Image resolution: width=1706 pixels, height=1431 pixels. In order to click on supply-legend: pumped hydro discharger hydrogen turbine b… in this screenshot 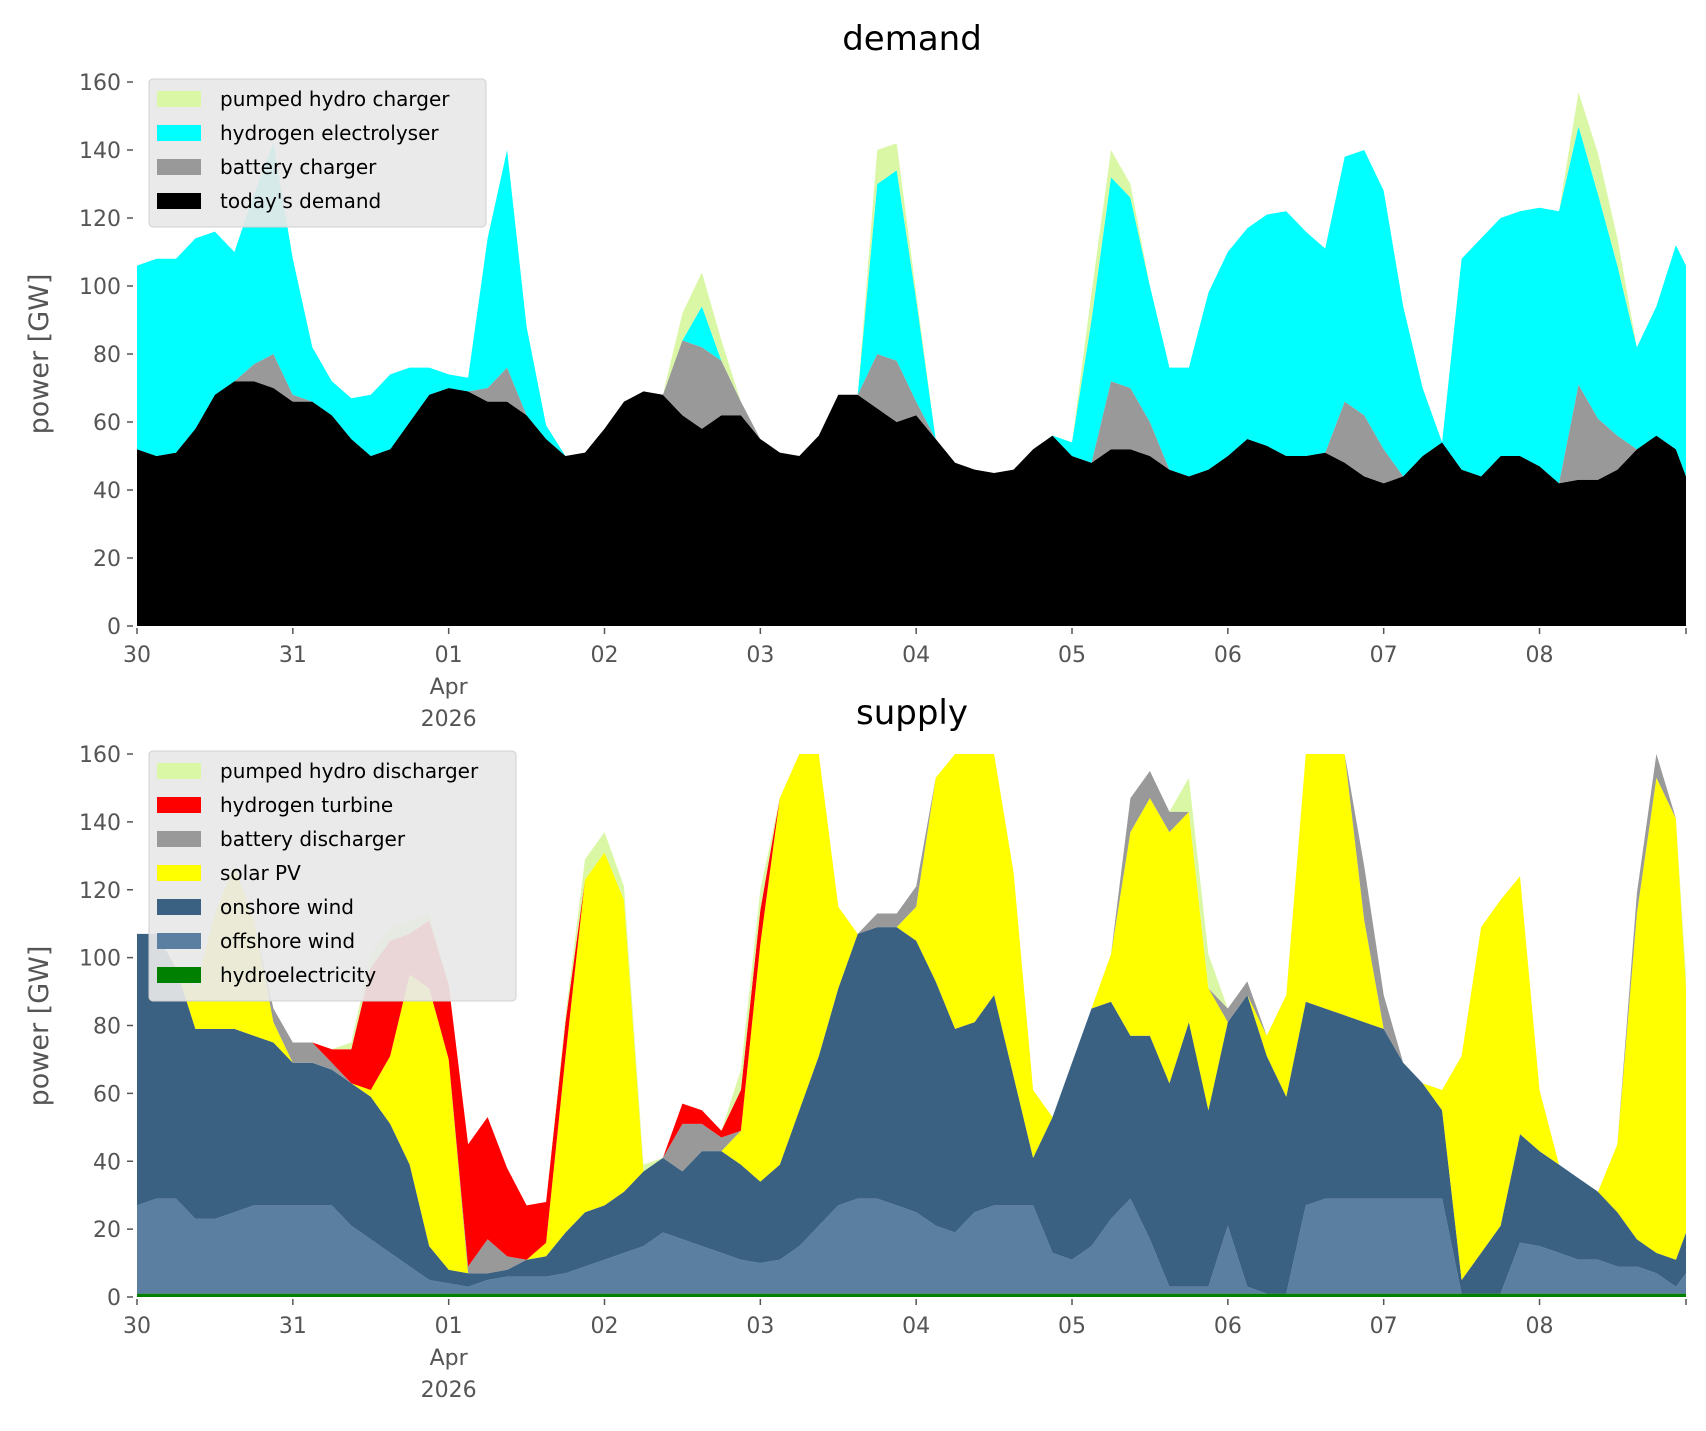, I will do `click(332, 876)`.